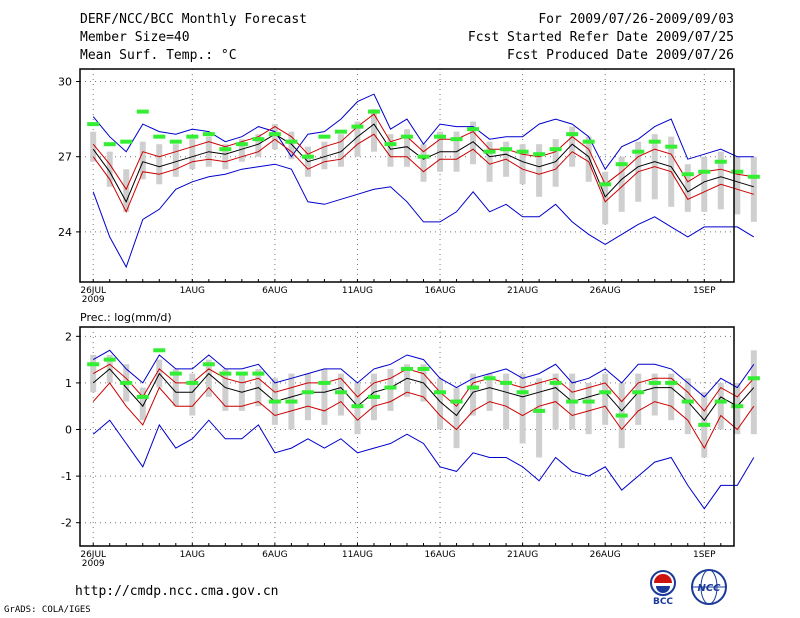 The width and height of the screenshot is (800, 618). What do you see at coordinates (423, 216) in the screenshot?
I see `blue-min-line` at bounding box center [423, 216].